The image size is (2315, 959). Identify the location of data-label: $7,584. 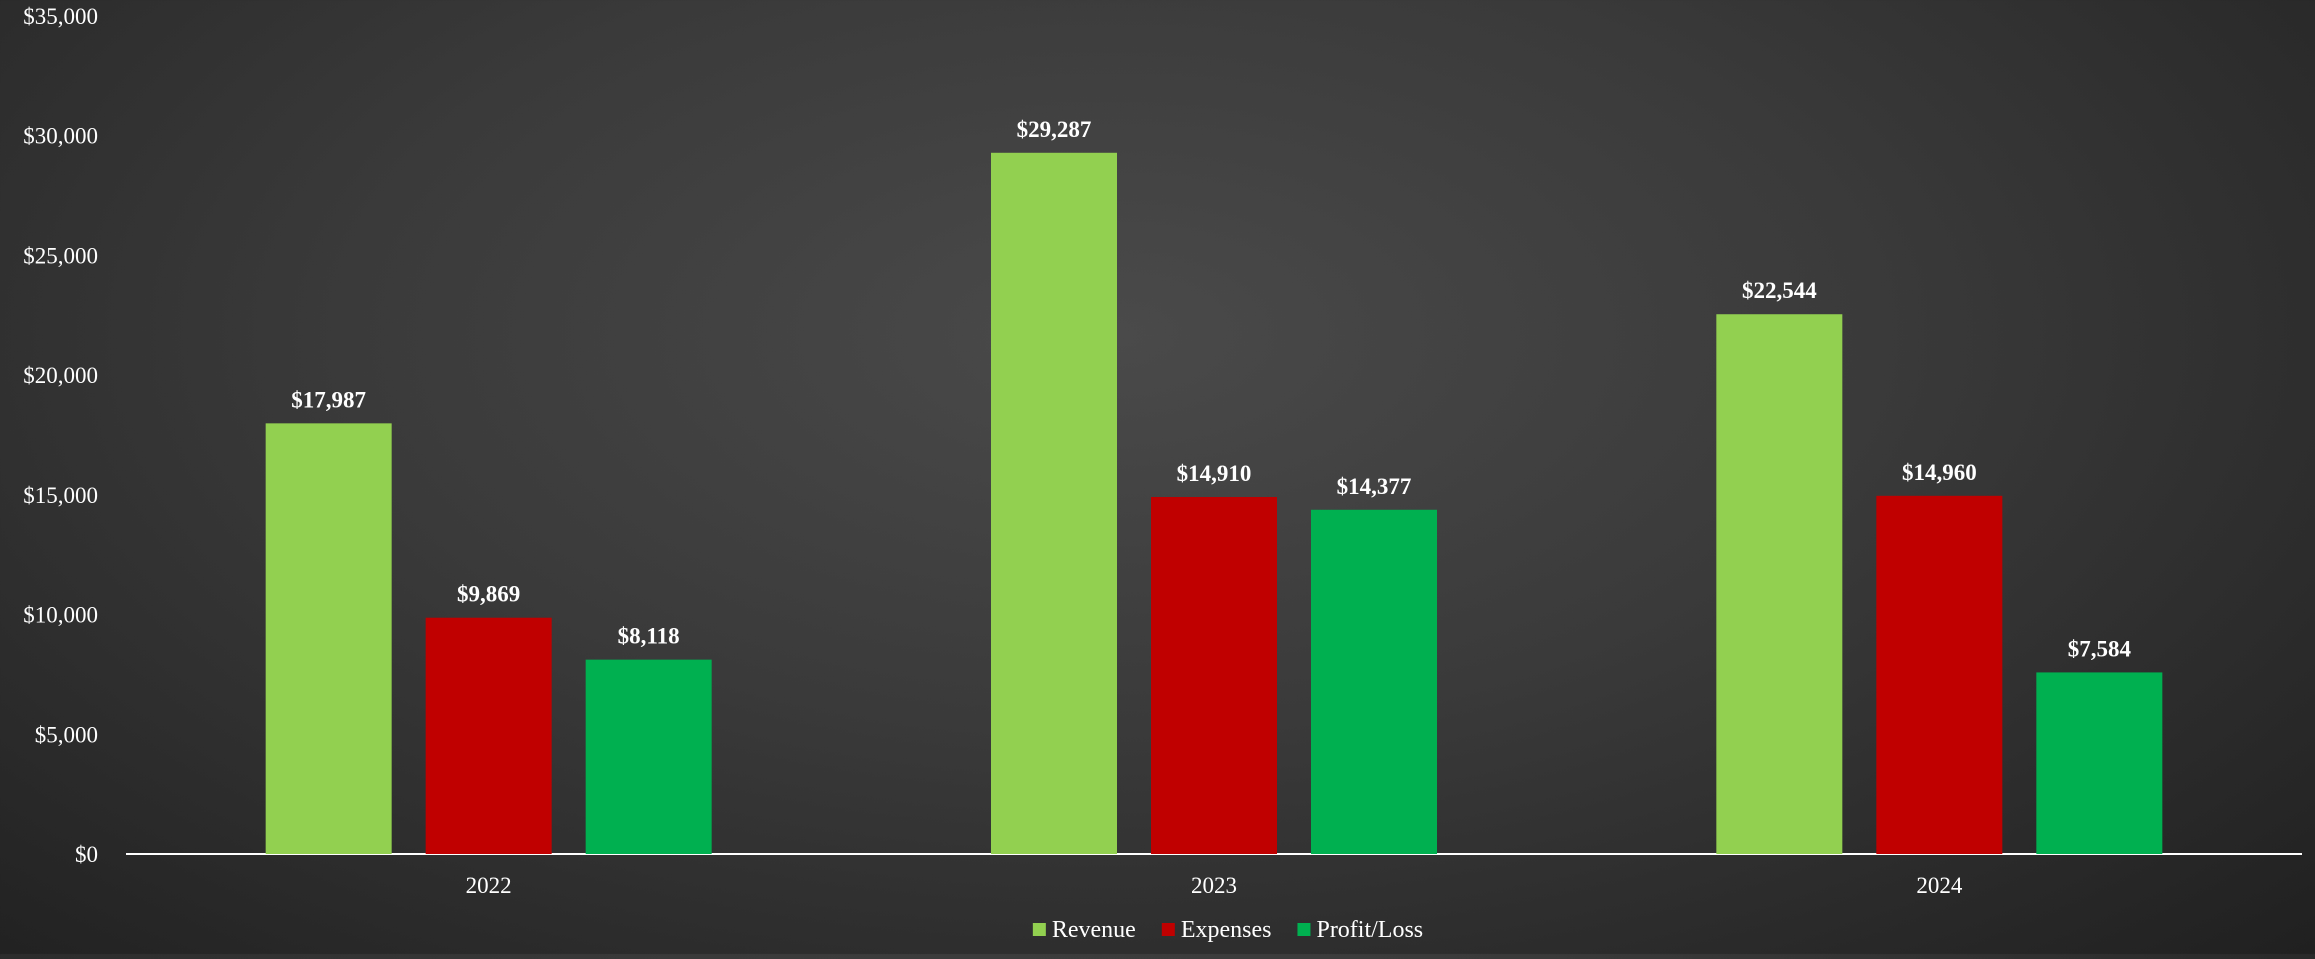
(2100, 648).